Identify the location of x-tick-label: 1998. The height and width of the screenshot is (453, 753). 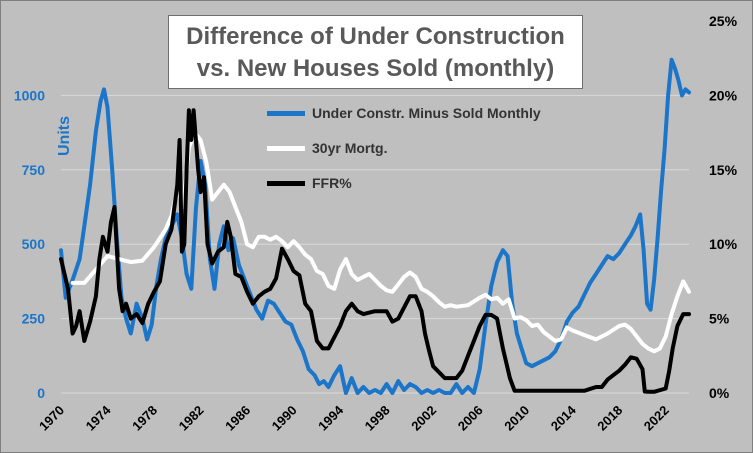
(377, 418).